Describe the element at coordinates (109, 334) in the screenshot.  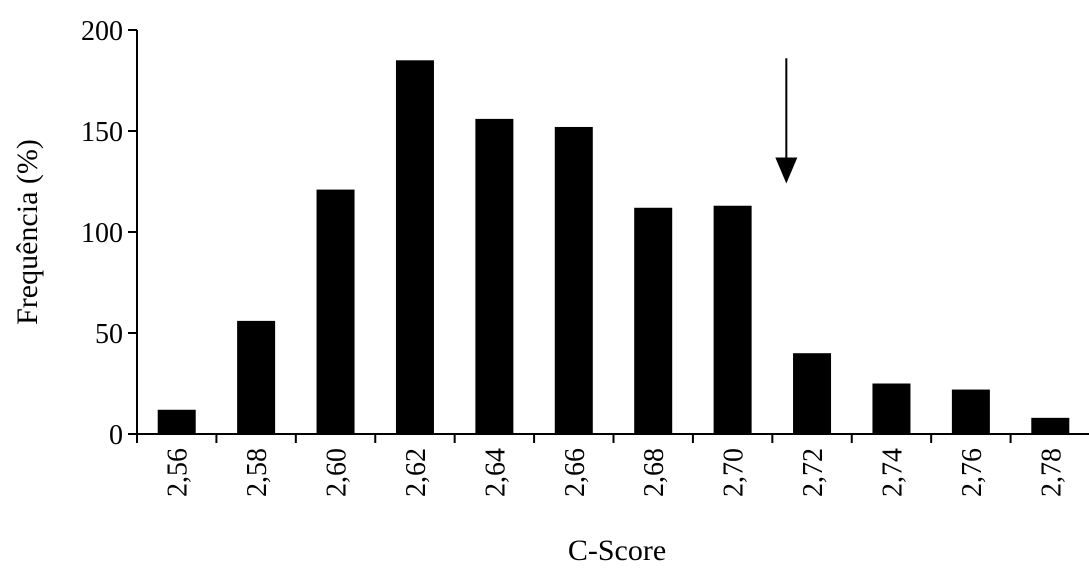
I see `y-tick-label: 50` at that location.